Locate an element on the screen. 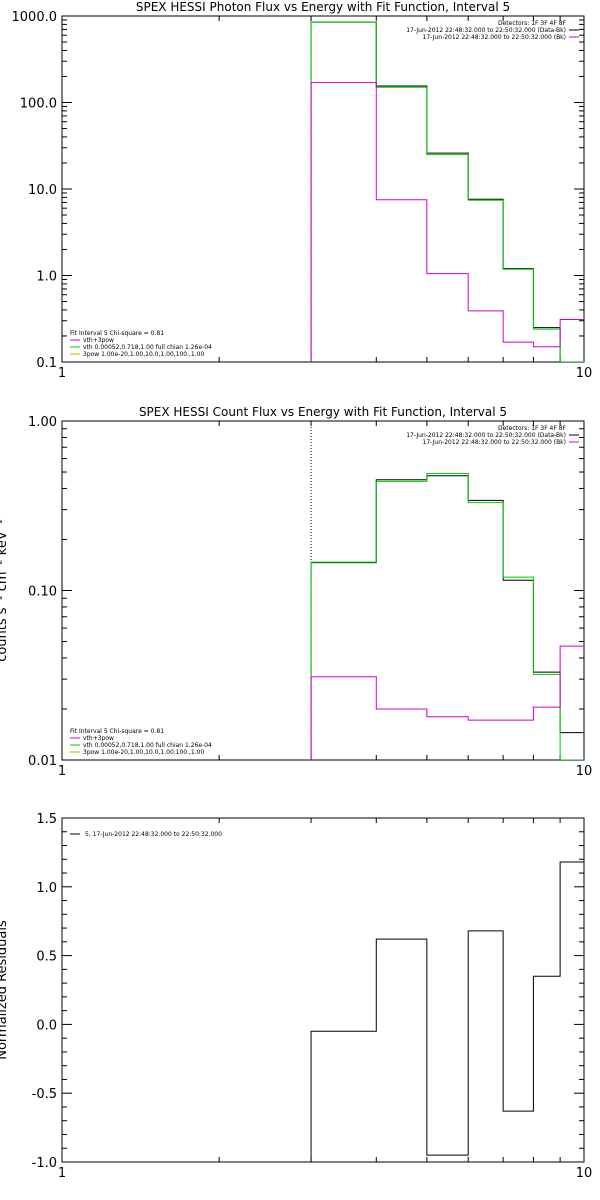 The height and width of the screenshot is (1200, 600). series-residuals-line is located at coordinates (447, 1011).